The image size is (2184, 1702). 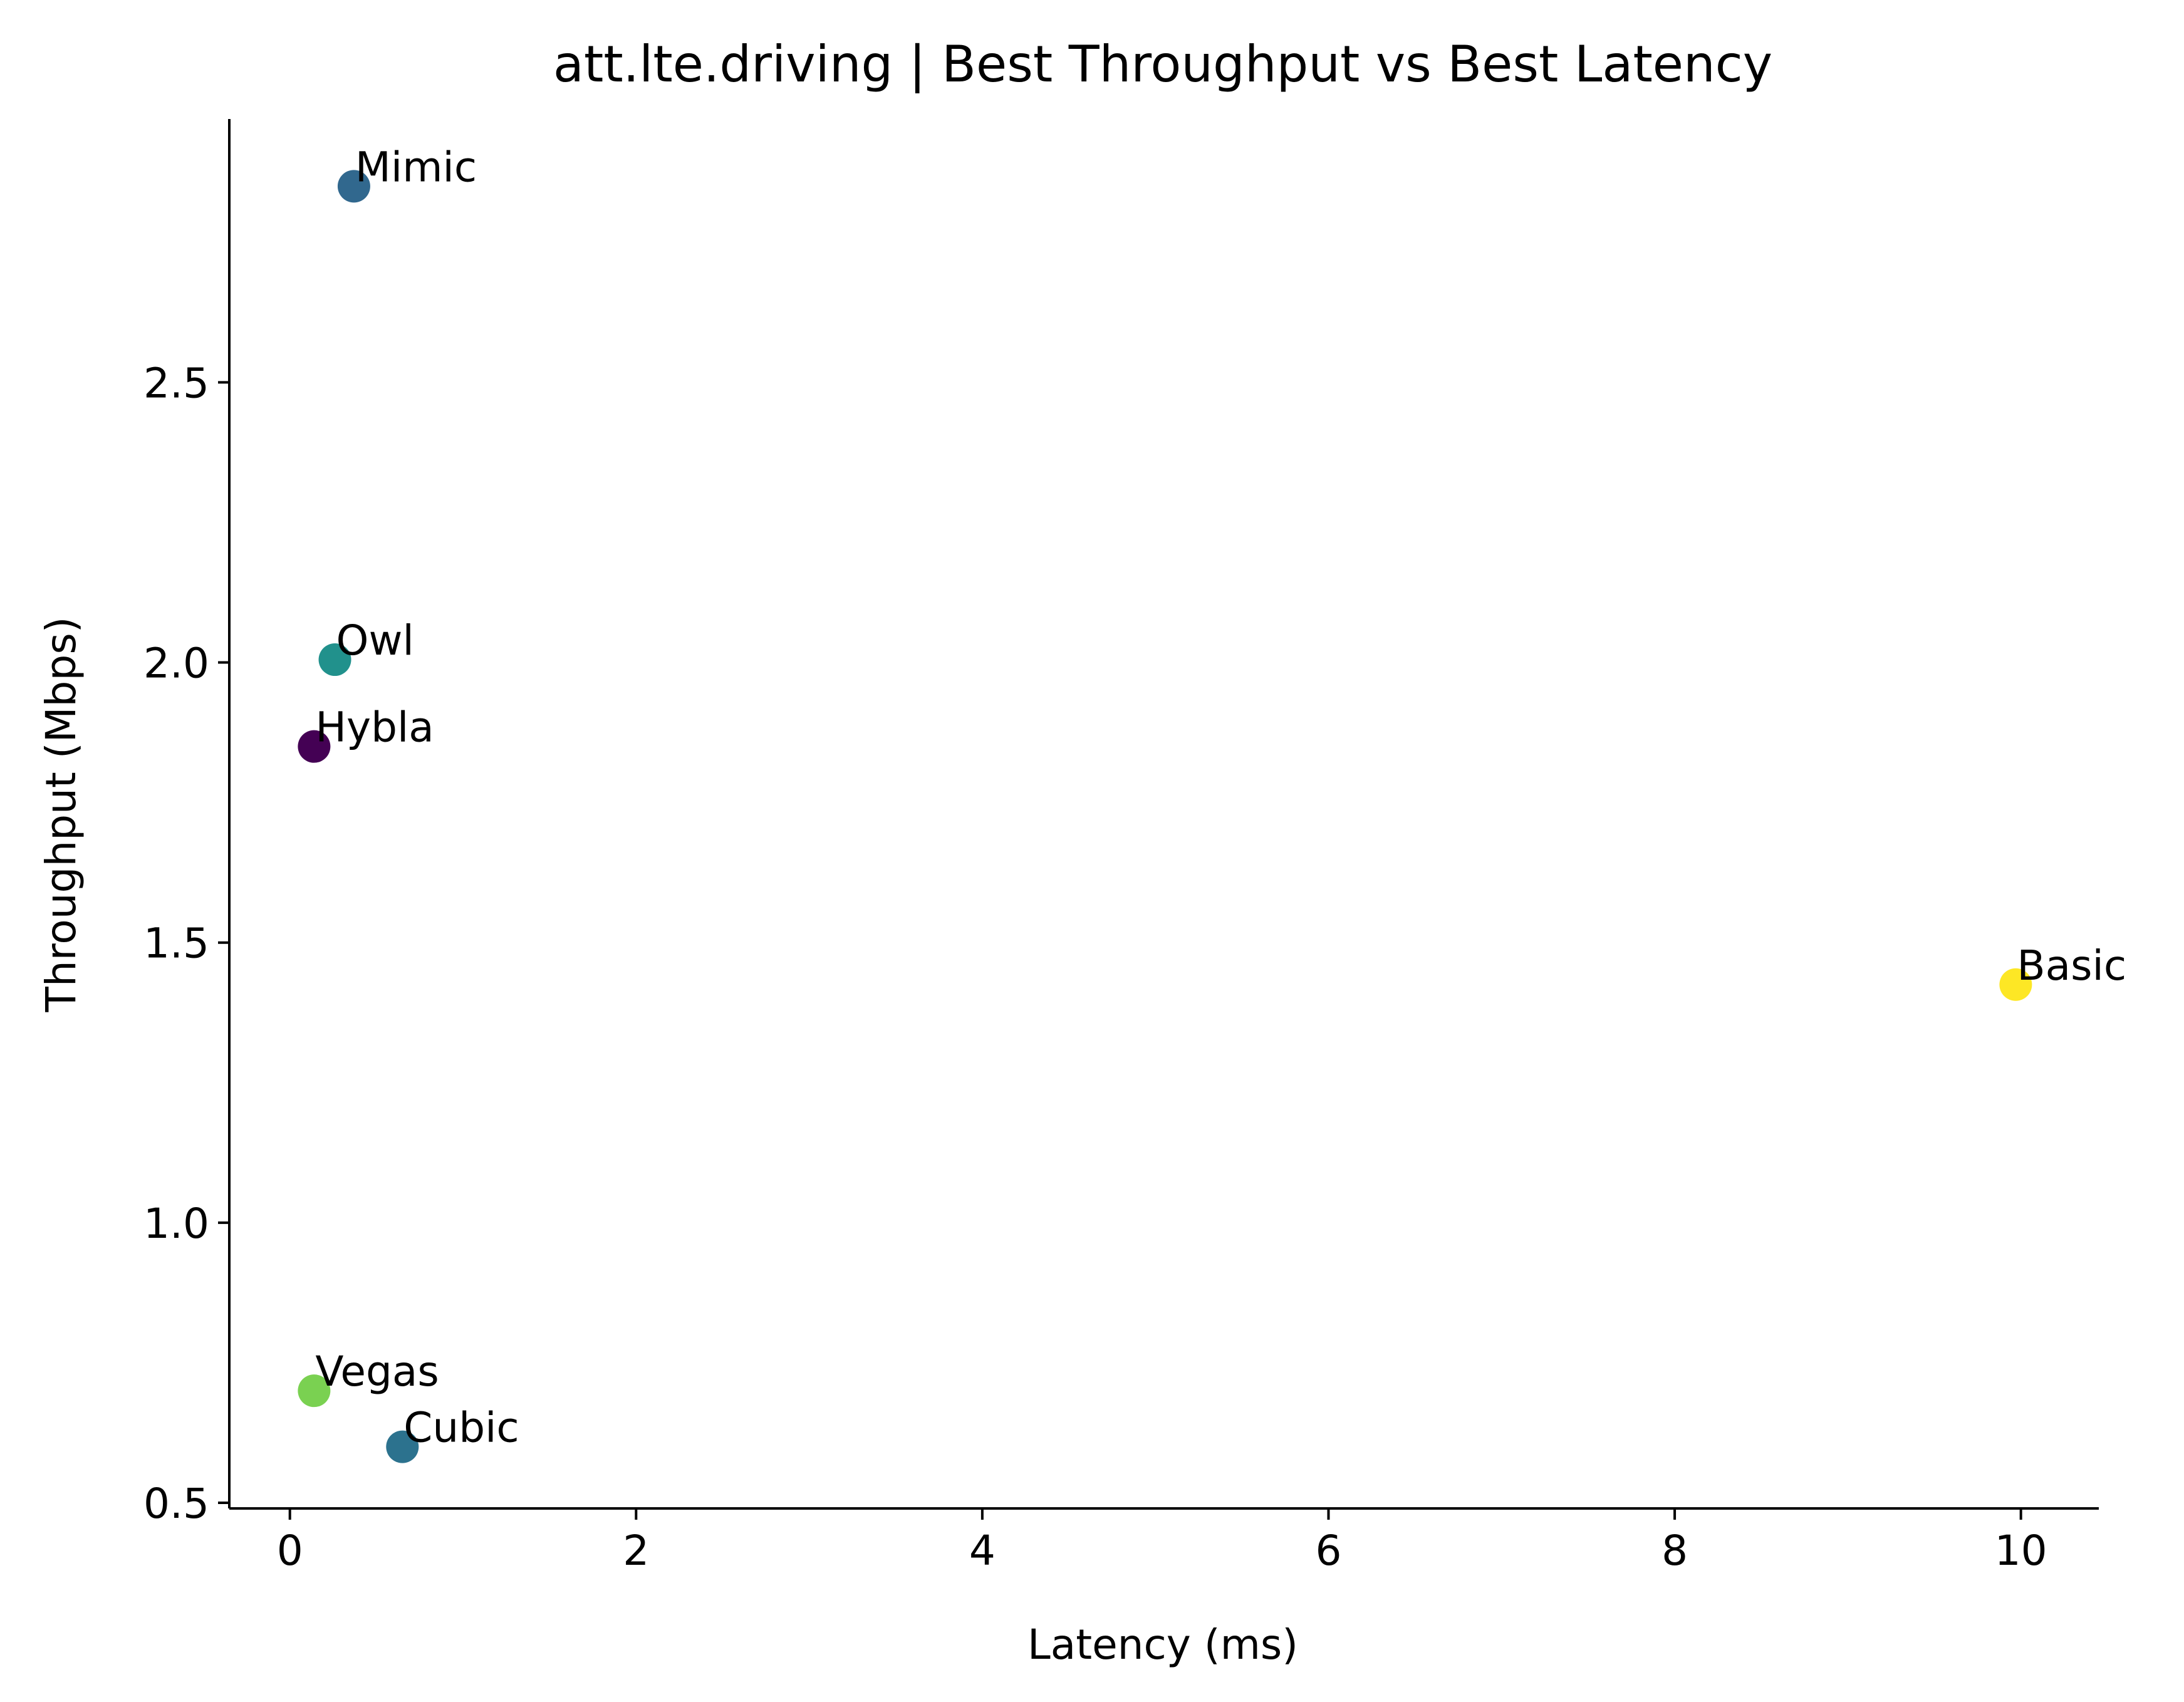 I want to click on data-point-mimic, so click(x=353, y=186).